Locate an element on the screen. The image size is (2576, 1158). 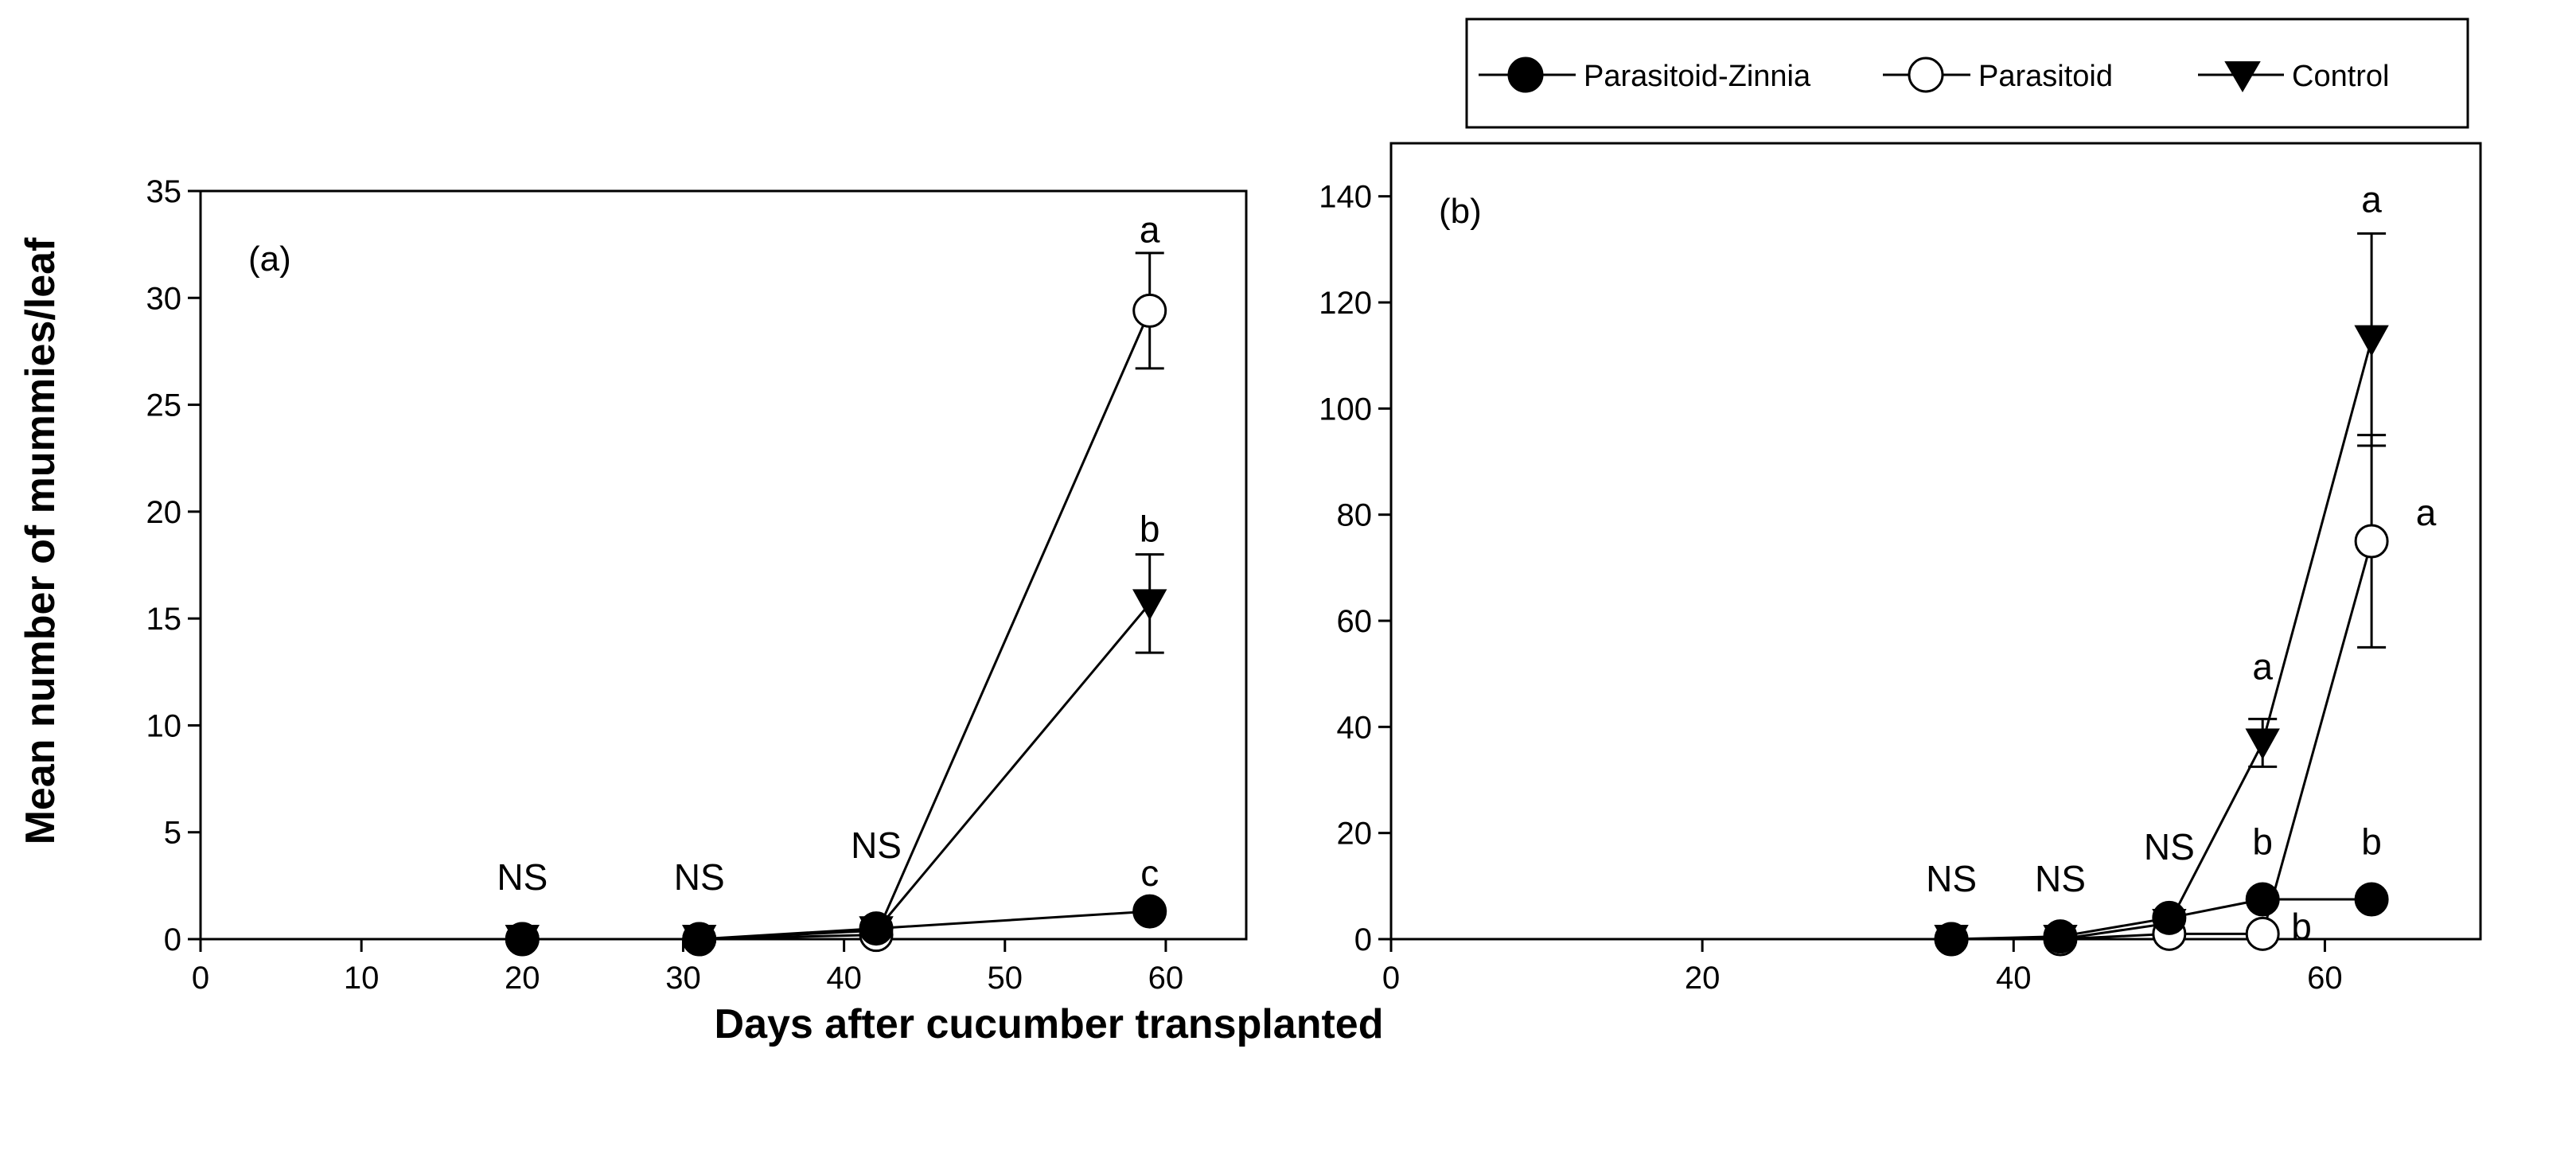
x-tick-label: 50 is located at coordinates (1005, 978).